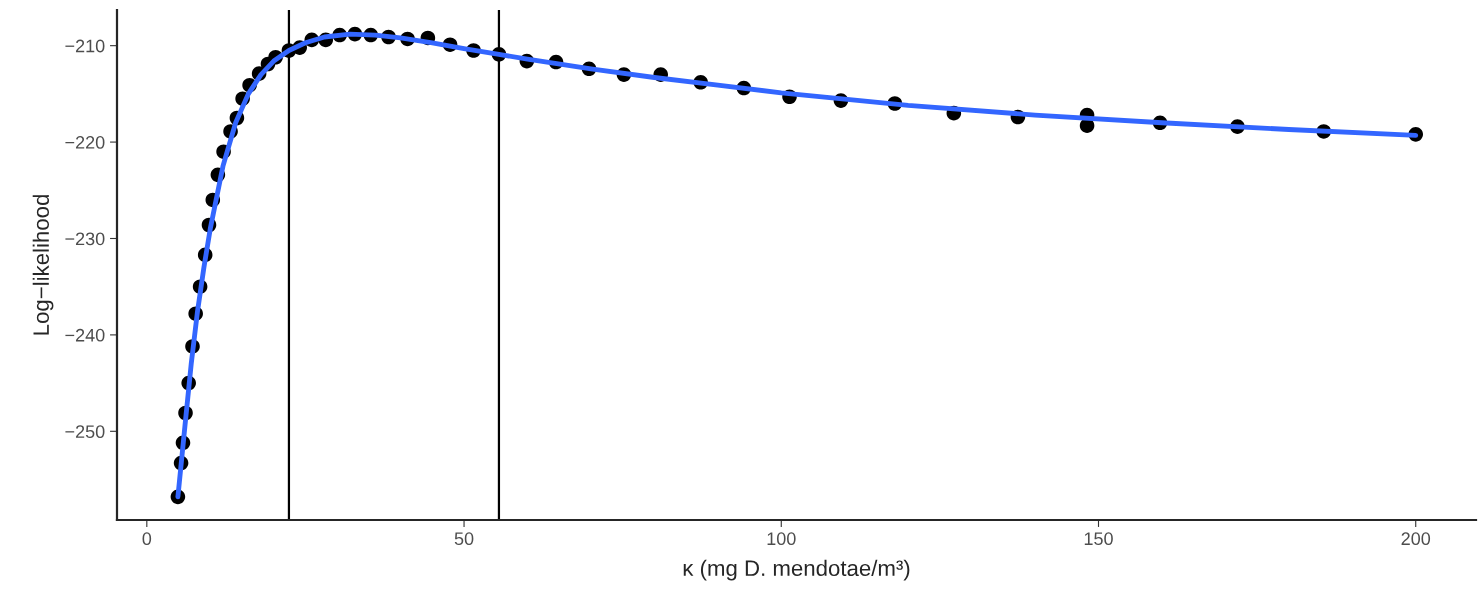  Describe the element at coordinates (85, 432) in the screenshot. I see `y-tick-label: −250` at that location.